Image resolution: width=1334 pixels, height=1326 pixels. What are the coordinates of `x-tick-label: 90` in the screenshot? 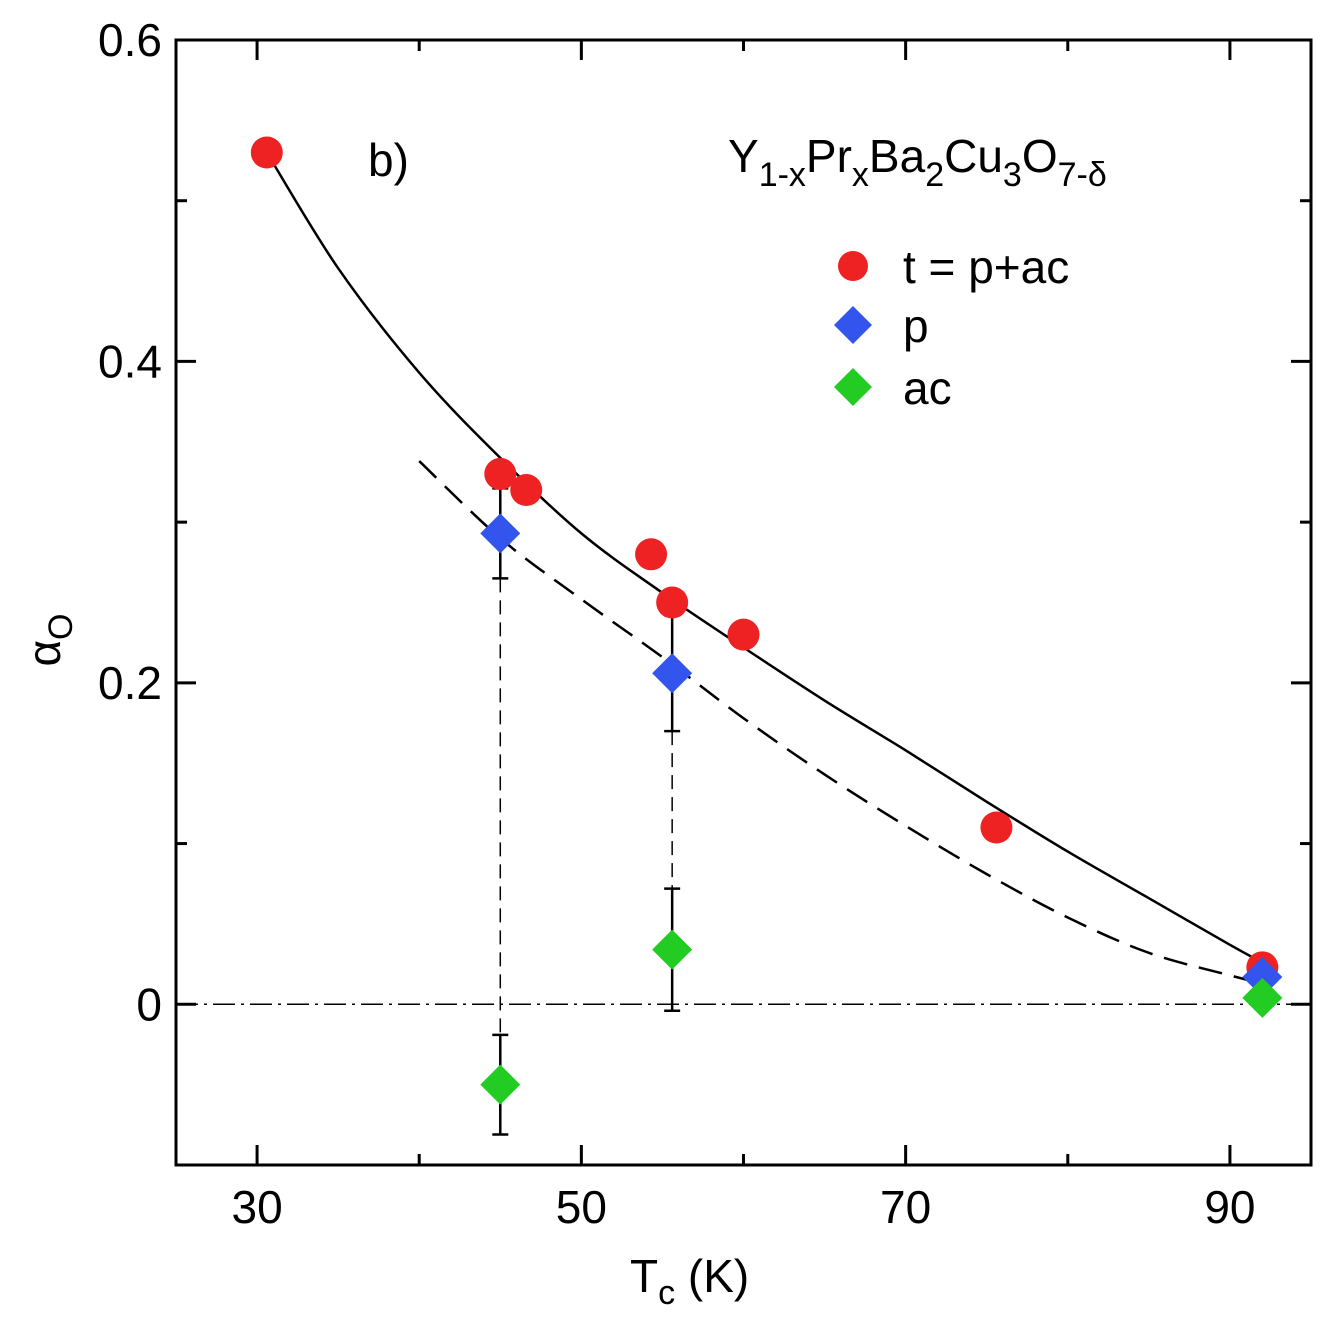 It's located at (1229, 1207).